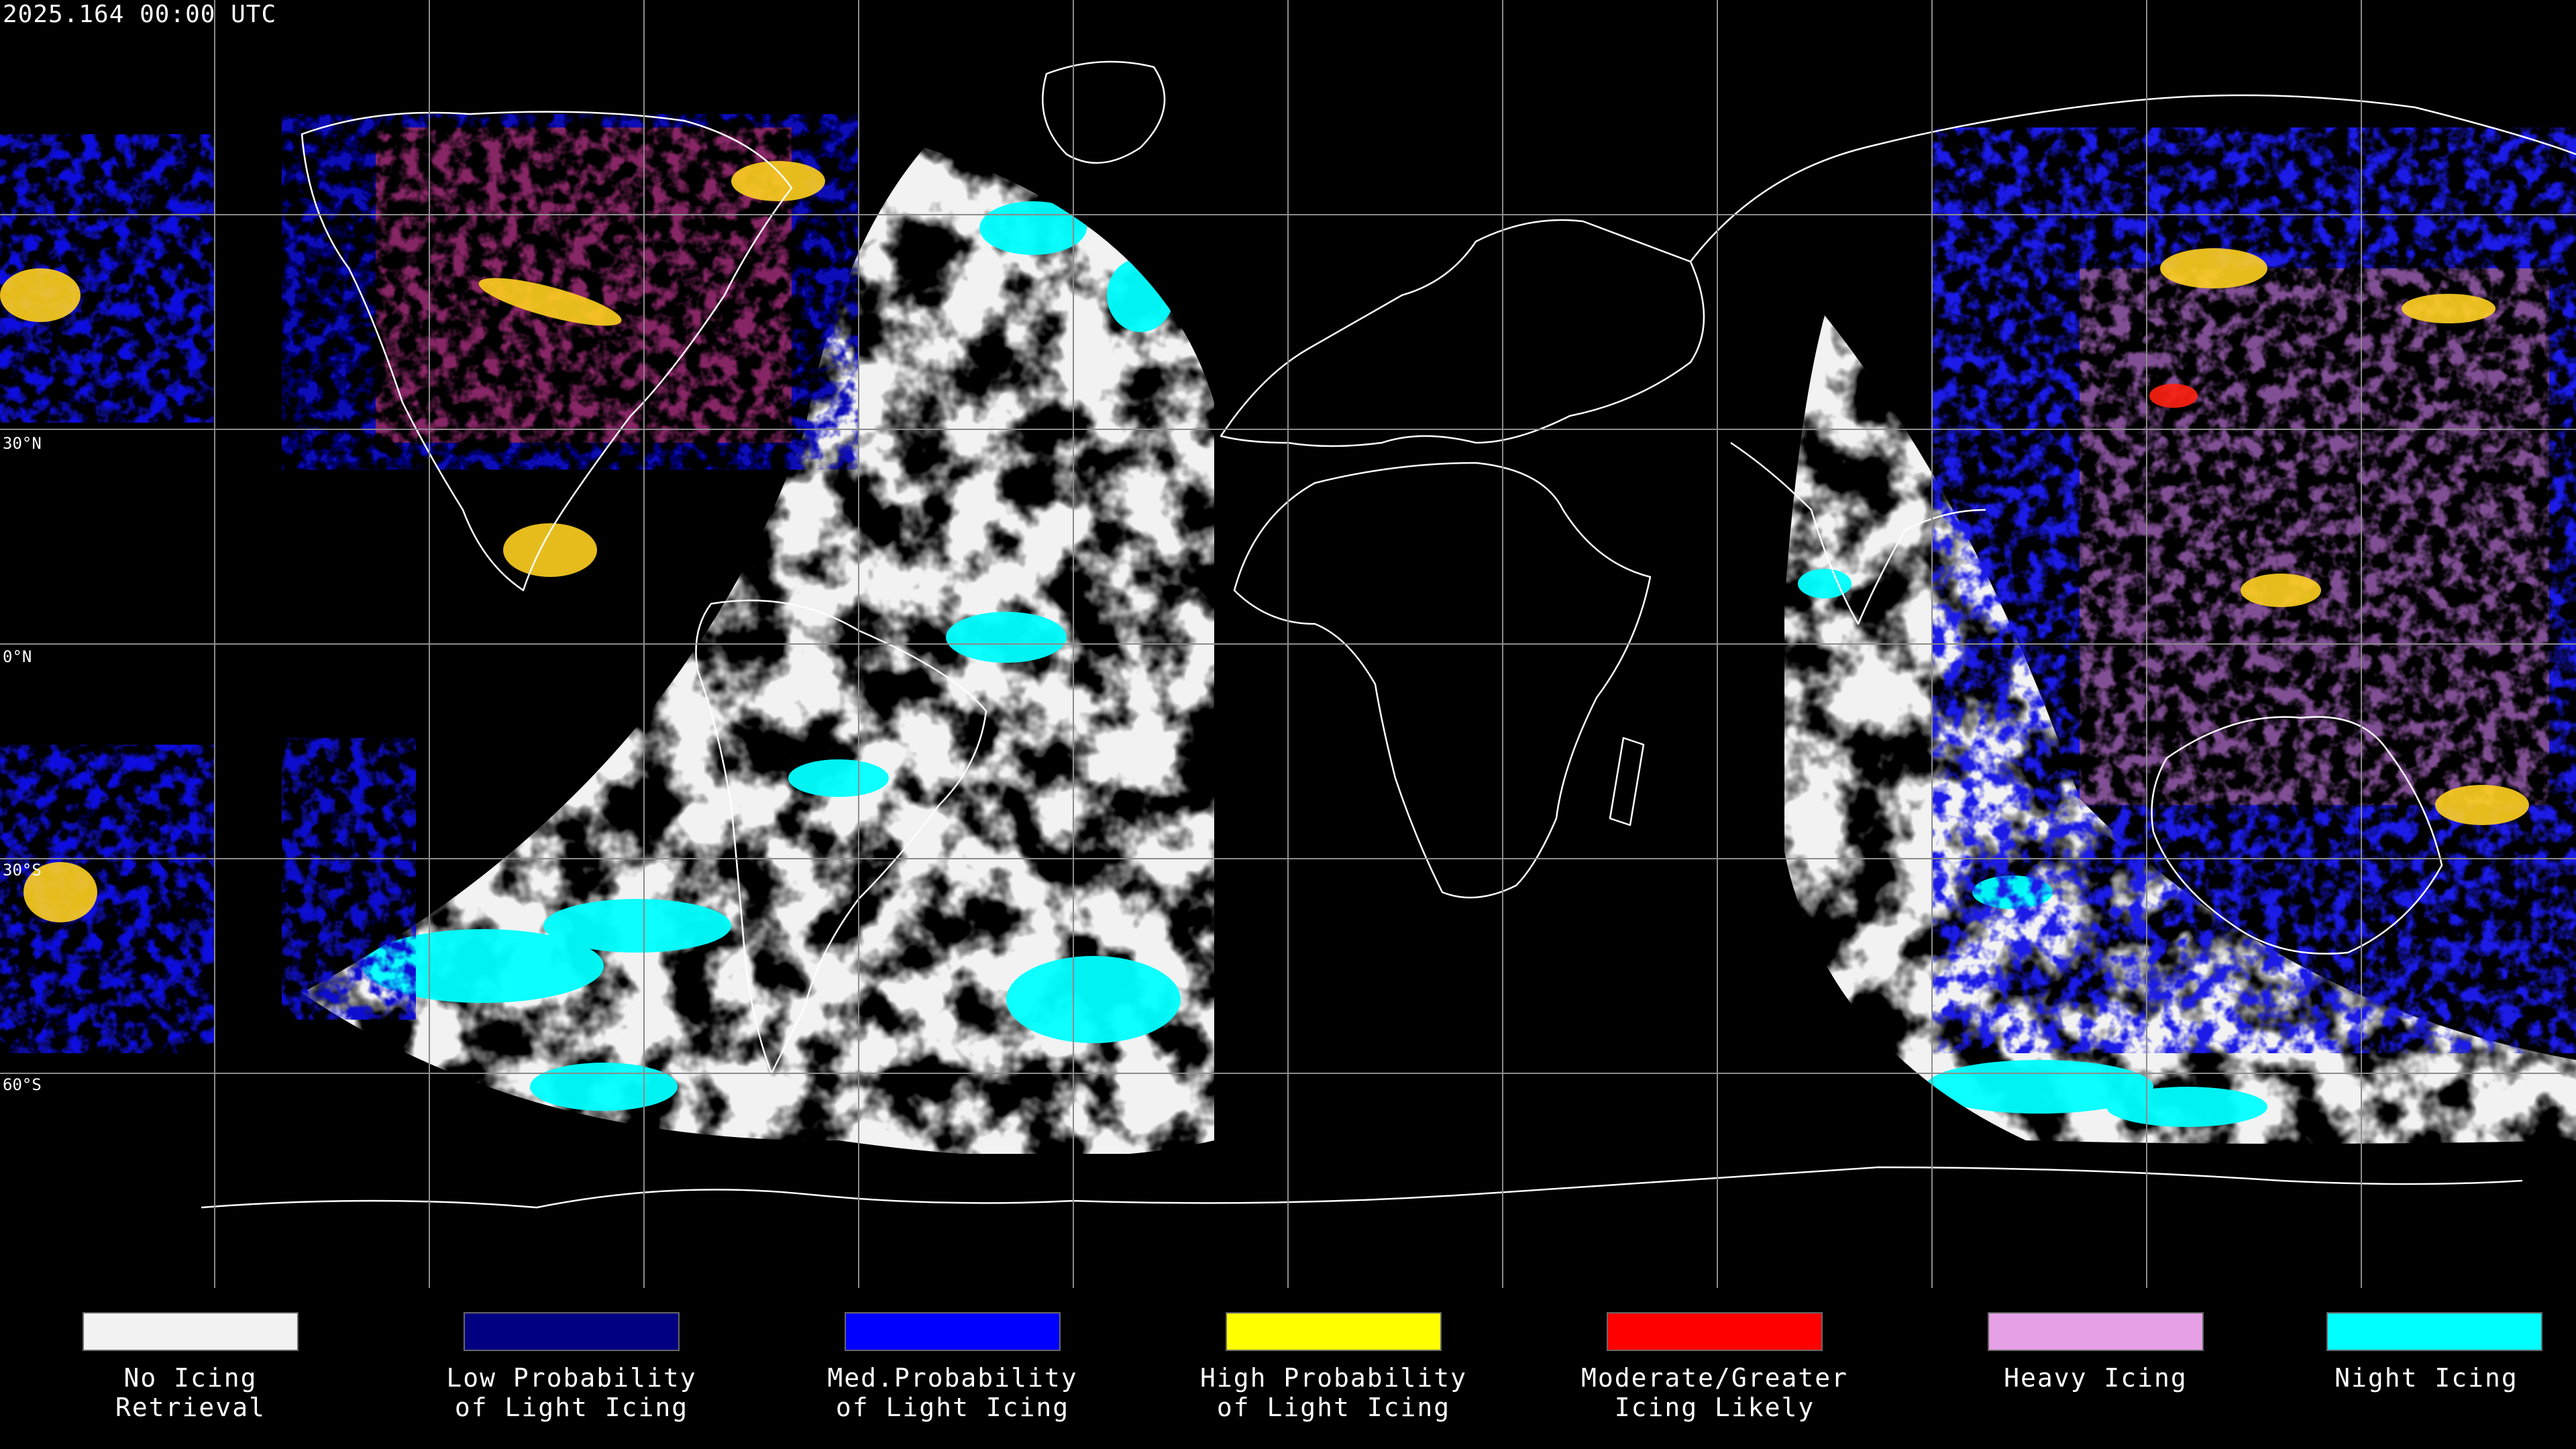  I want to click on south-america-coast, so click(841, 837).